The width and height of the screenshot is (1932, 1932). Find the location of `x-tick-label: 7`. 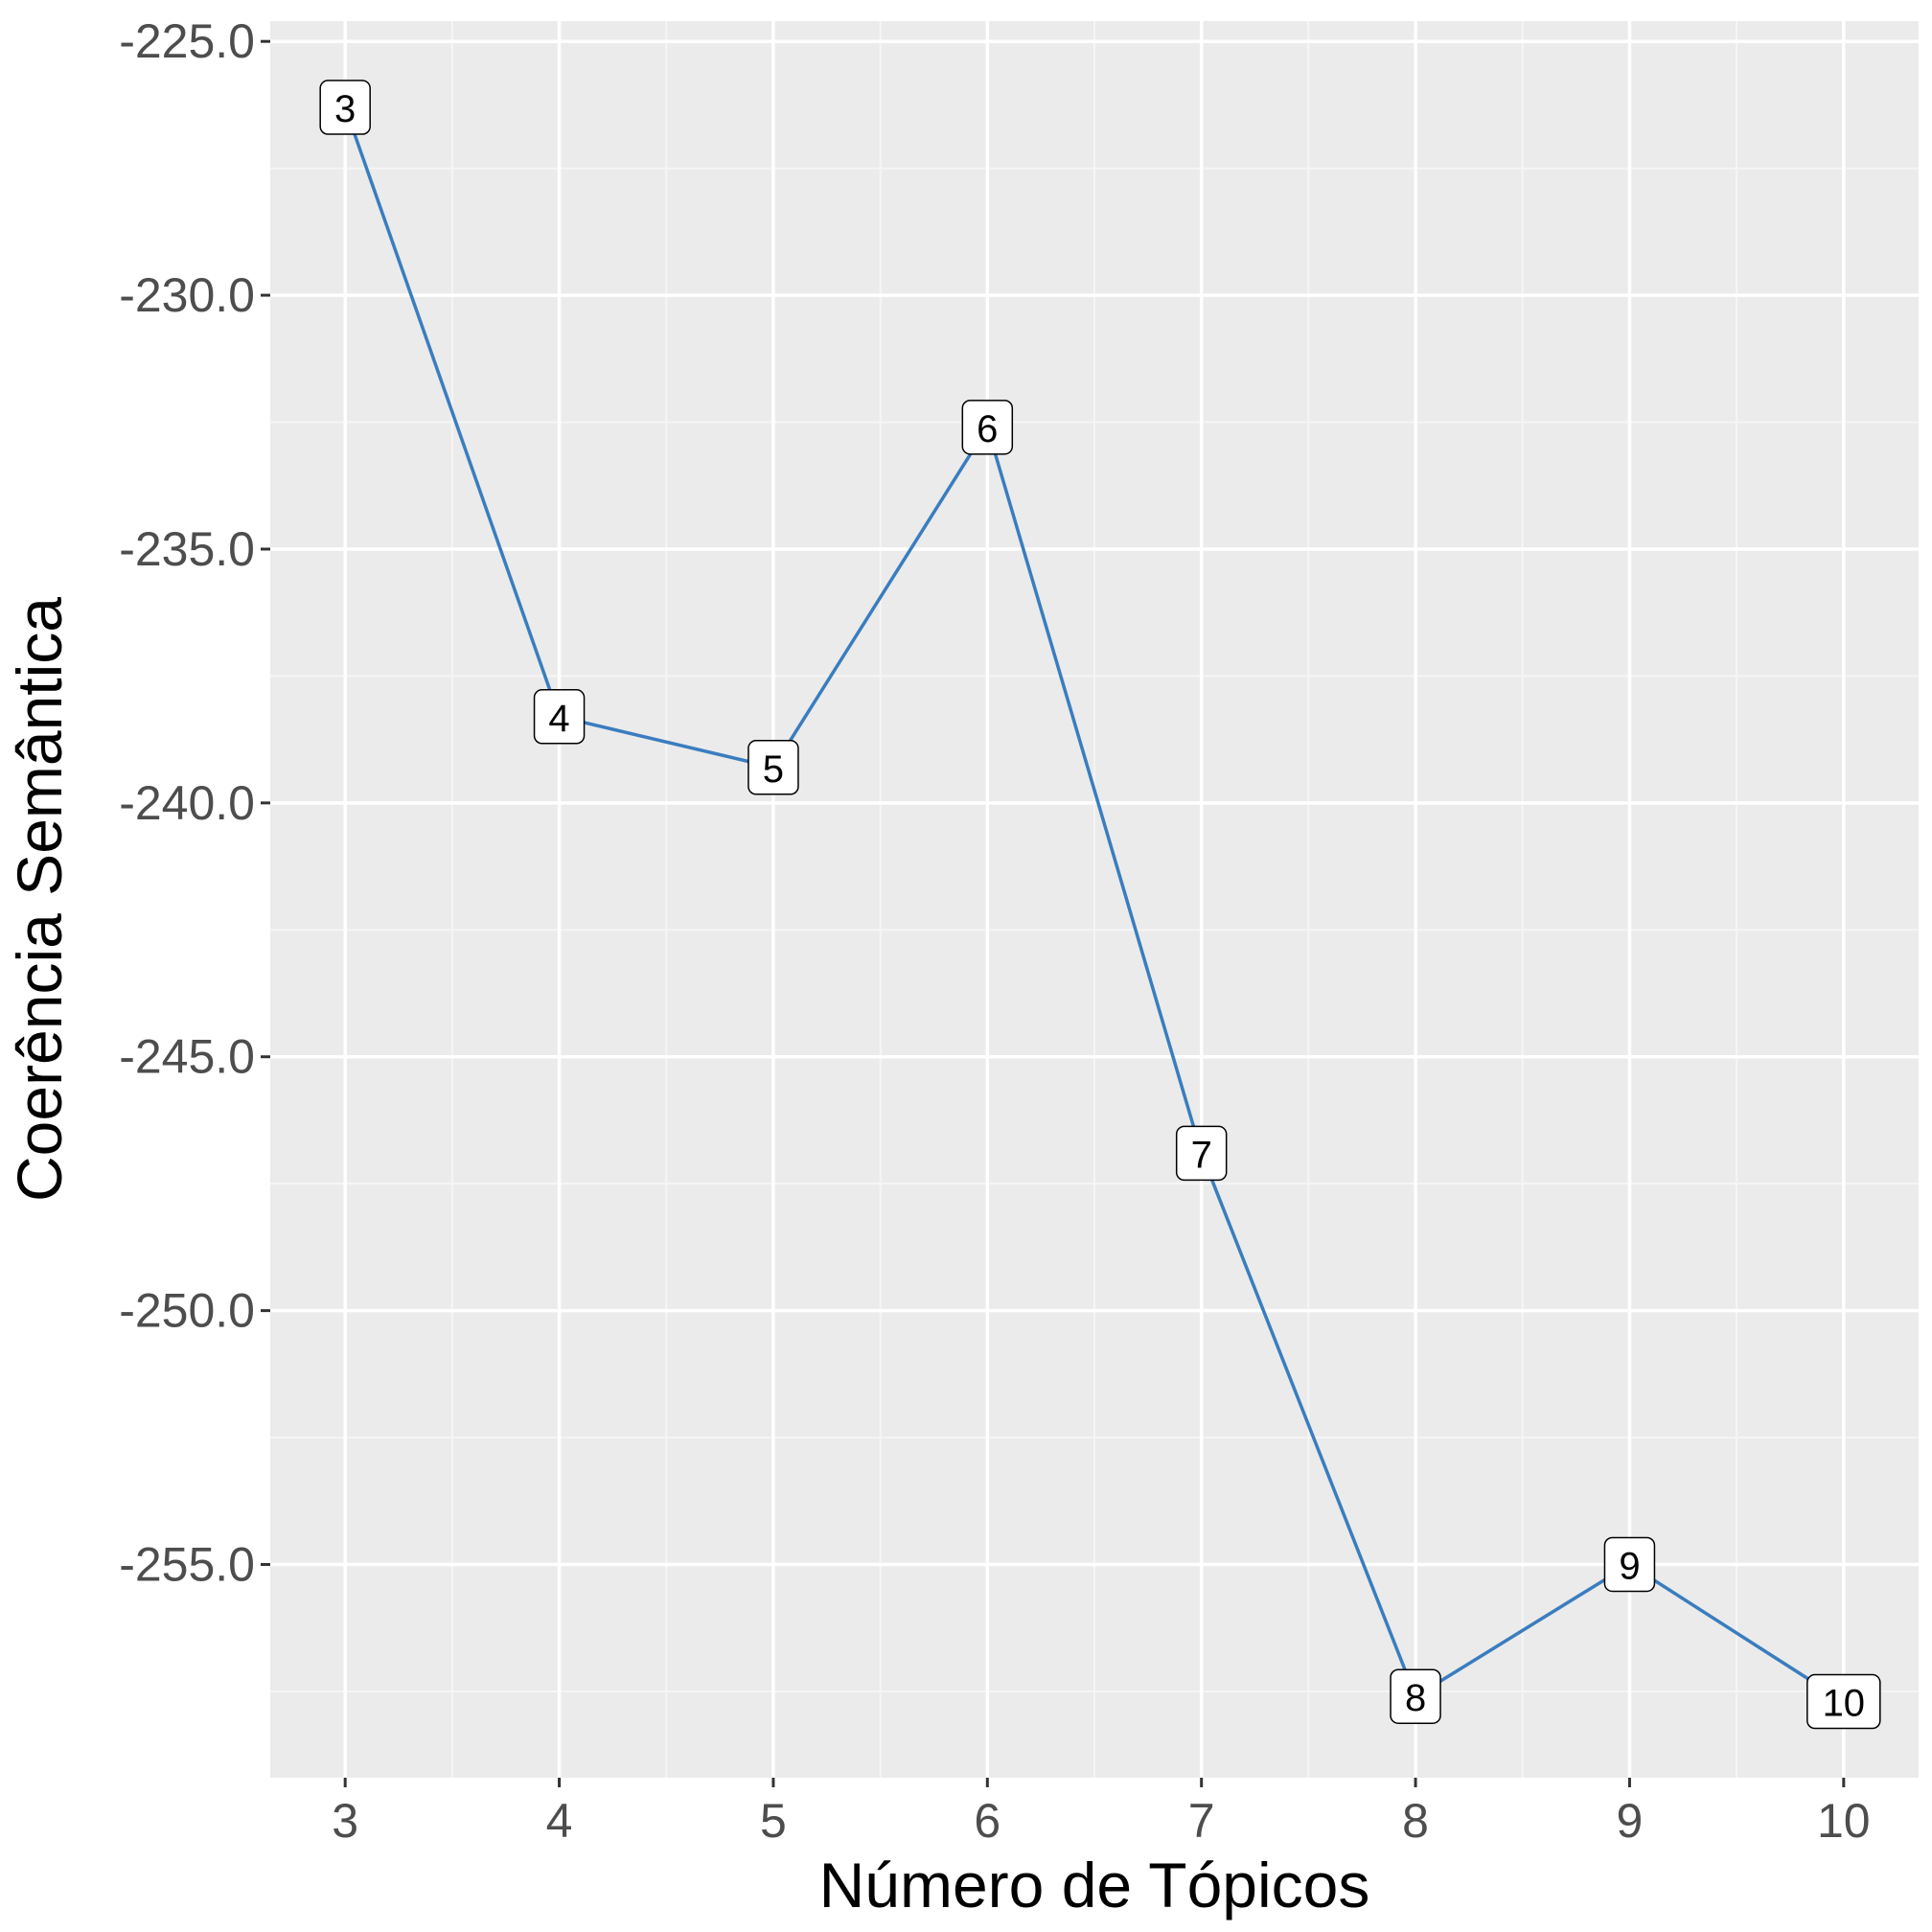

x-tick-label: 7 is located at coordinates (1201, 1821).